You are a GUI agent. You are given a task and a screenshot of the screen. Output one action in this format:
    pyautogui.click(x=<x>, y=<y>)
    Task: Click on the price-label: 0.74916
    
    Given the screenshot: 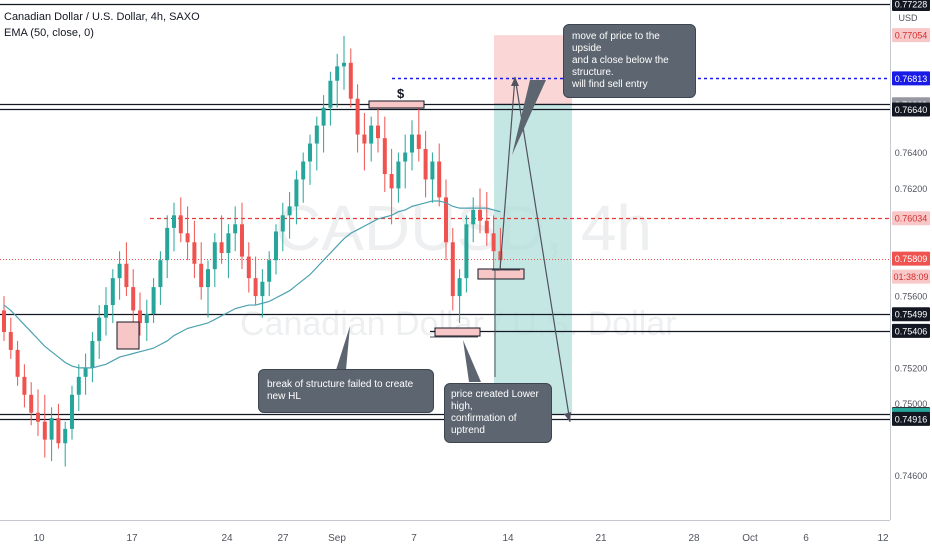 What is the action you would take?
    pyautogui.click(x=911, y=419)
    